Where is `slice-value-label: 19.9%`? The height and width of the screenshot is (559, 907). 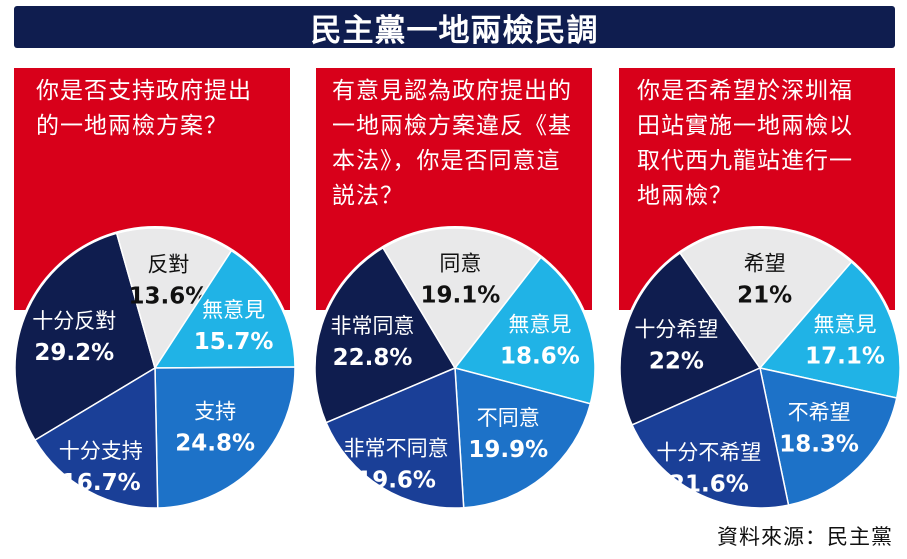
slice-value-label: 19.9% is located at coordinates (508, 450).